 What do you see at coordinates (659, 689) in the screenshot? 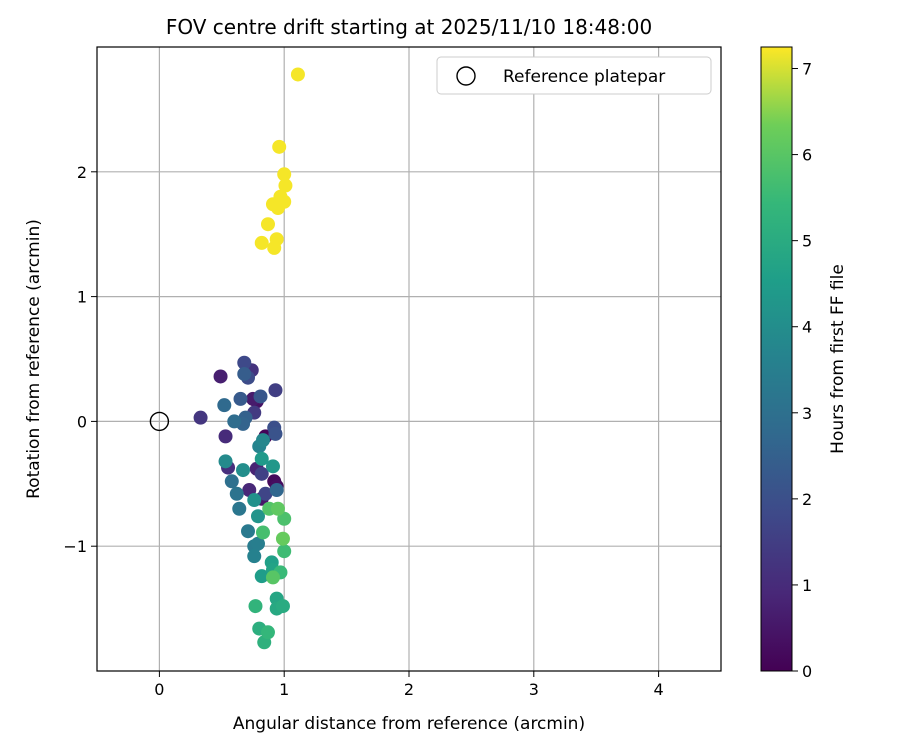
I see `x-tick-label: 4` at bounding box center [659, 689].